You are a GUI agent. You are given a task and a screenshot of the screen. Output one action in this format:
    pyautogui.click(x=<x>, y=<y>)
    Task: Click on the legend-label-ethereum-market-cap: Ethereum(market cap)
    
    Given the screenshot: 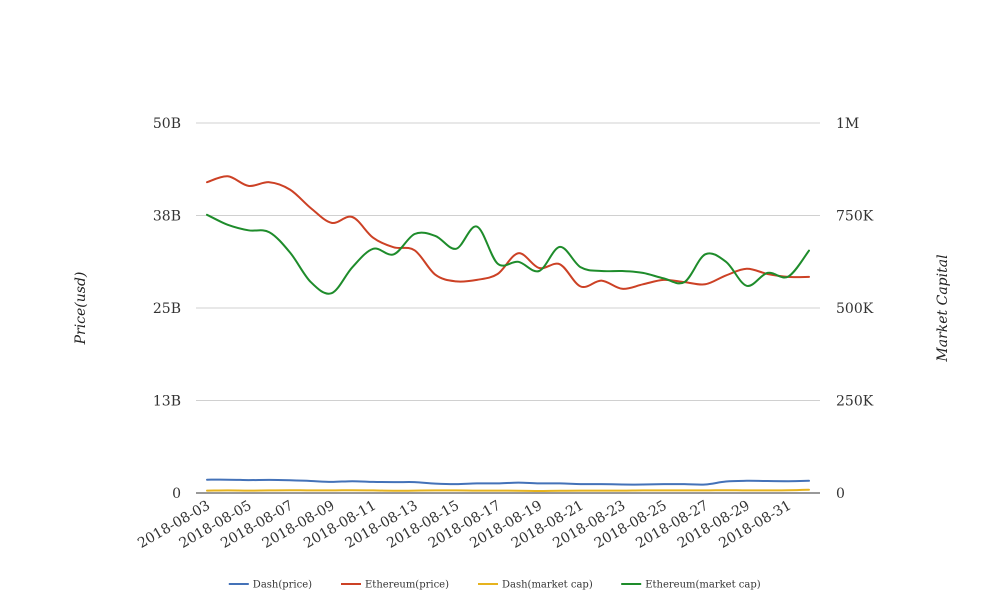 What is the action you would take?
    pyautogui.click(x=703, y=585)
    